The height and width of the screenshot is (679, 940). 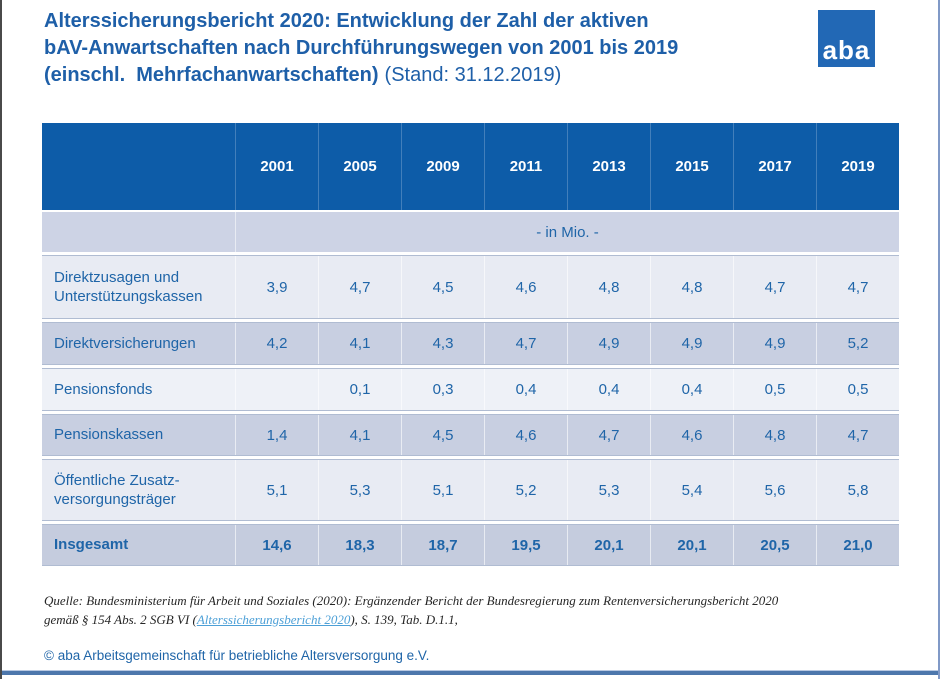 I want to click on value-2001: 4,2, so click(x=276, y=343).